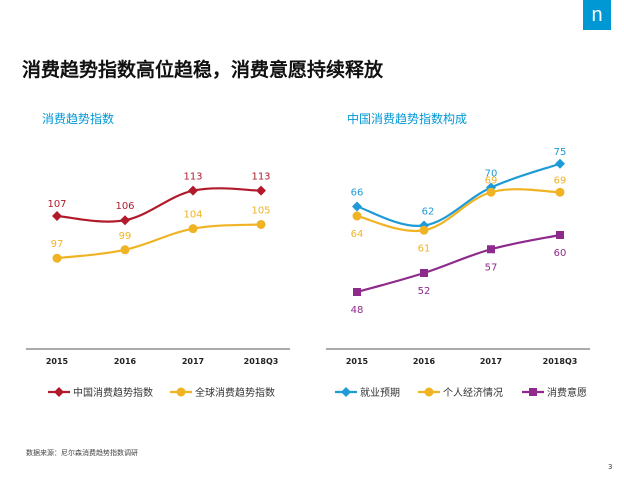 This screenshot has height=478, width=624. Describe the element at coordinates (380, 392) in the screenshot. I see `legend-label: 就业预期` at that location.